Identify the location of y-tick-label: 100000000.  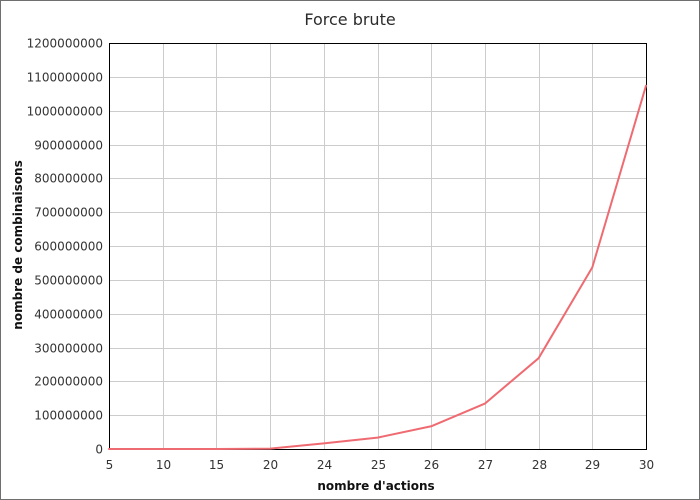
(68, 416).